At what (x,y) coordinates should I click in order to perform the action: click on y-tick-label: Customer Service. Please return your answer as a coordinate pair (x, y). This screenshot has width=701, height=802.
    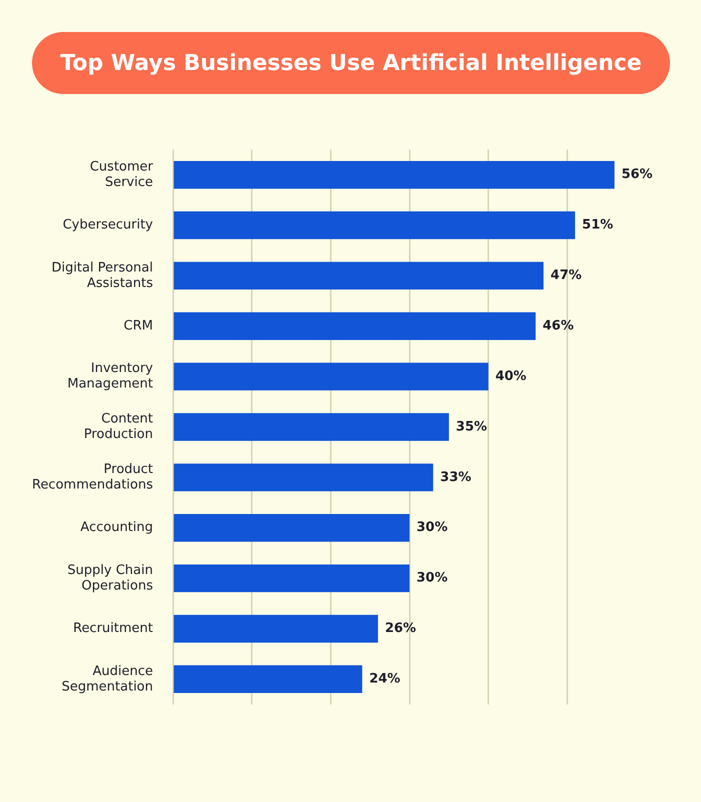
    Looking at the image, I should click on (122, 174).